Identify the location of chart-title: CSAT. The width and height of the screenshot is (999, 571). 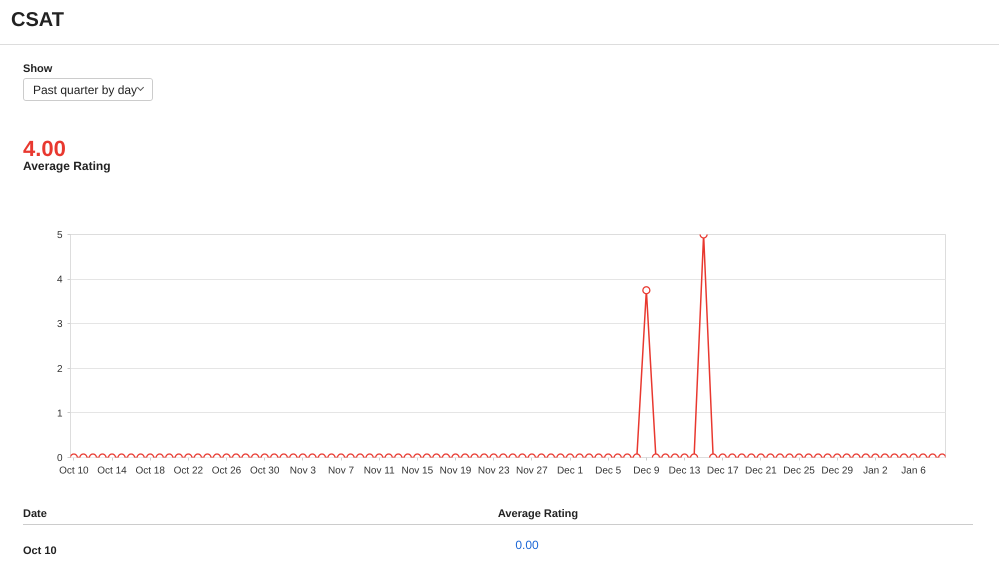
(37, 20).